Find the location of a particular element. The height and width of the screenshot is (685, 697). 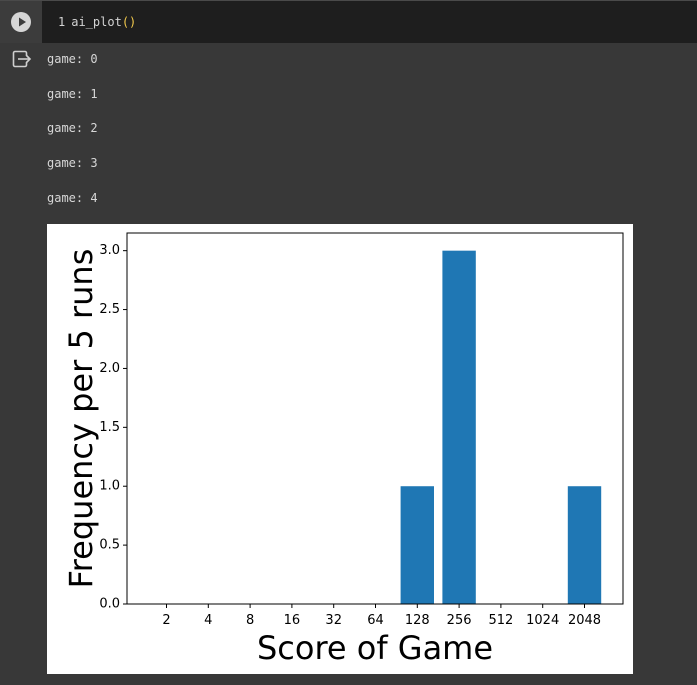

x-axis-label: Score of Game is located at coordinates (375, 648).